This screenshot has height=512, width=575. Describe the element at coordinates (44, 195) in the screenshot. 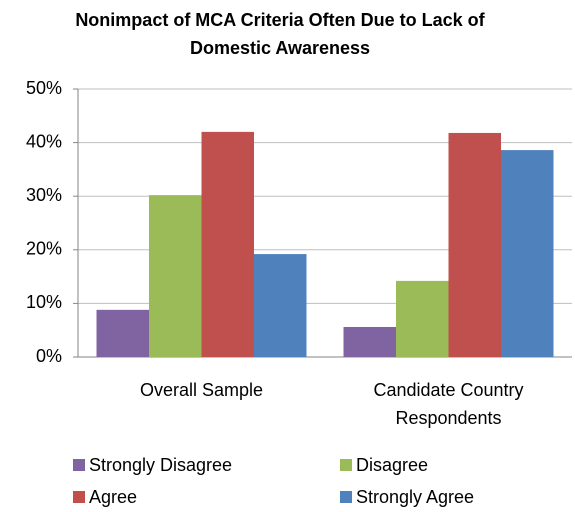

I see `y-tick-label: 30%` at that location.